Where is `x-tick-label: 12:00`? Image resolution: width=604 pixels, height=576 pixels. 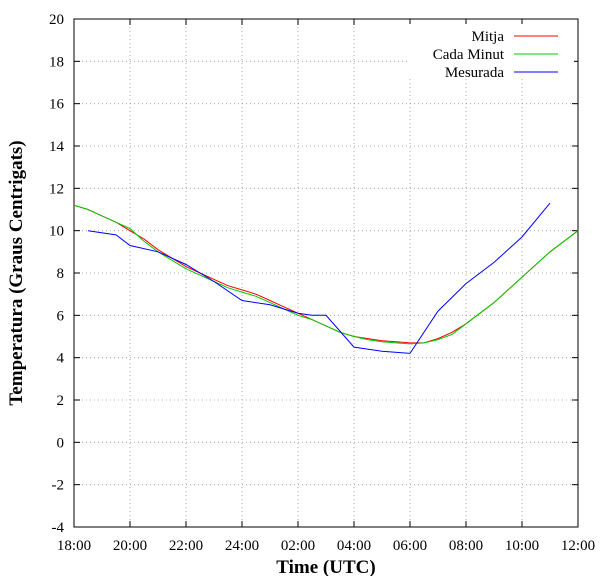
x-tick-label: 12:00 is located at coordinates (578, 546).